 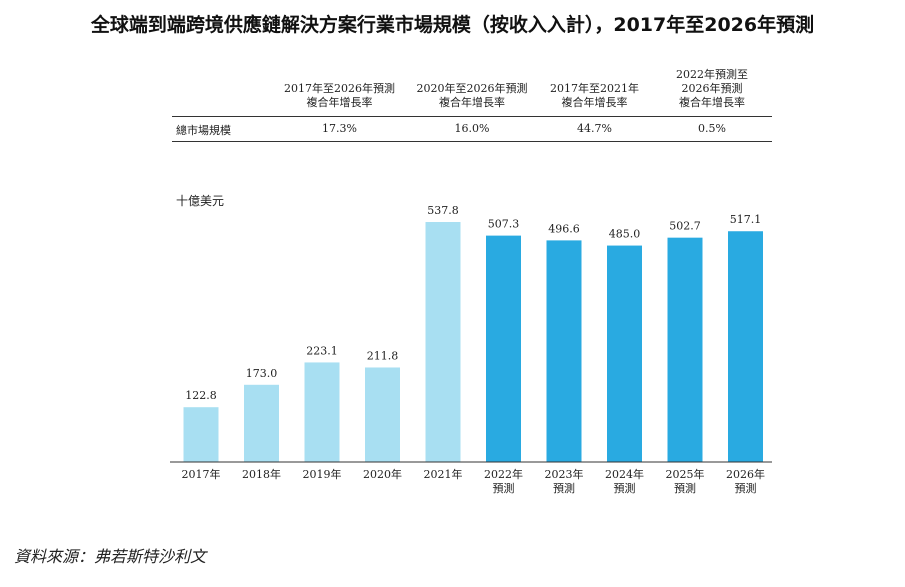 I want to click on data-label-4: 211.8, so click(x=383, y=355).